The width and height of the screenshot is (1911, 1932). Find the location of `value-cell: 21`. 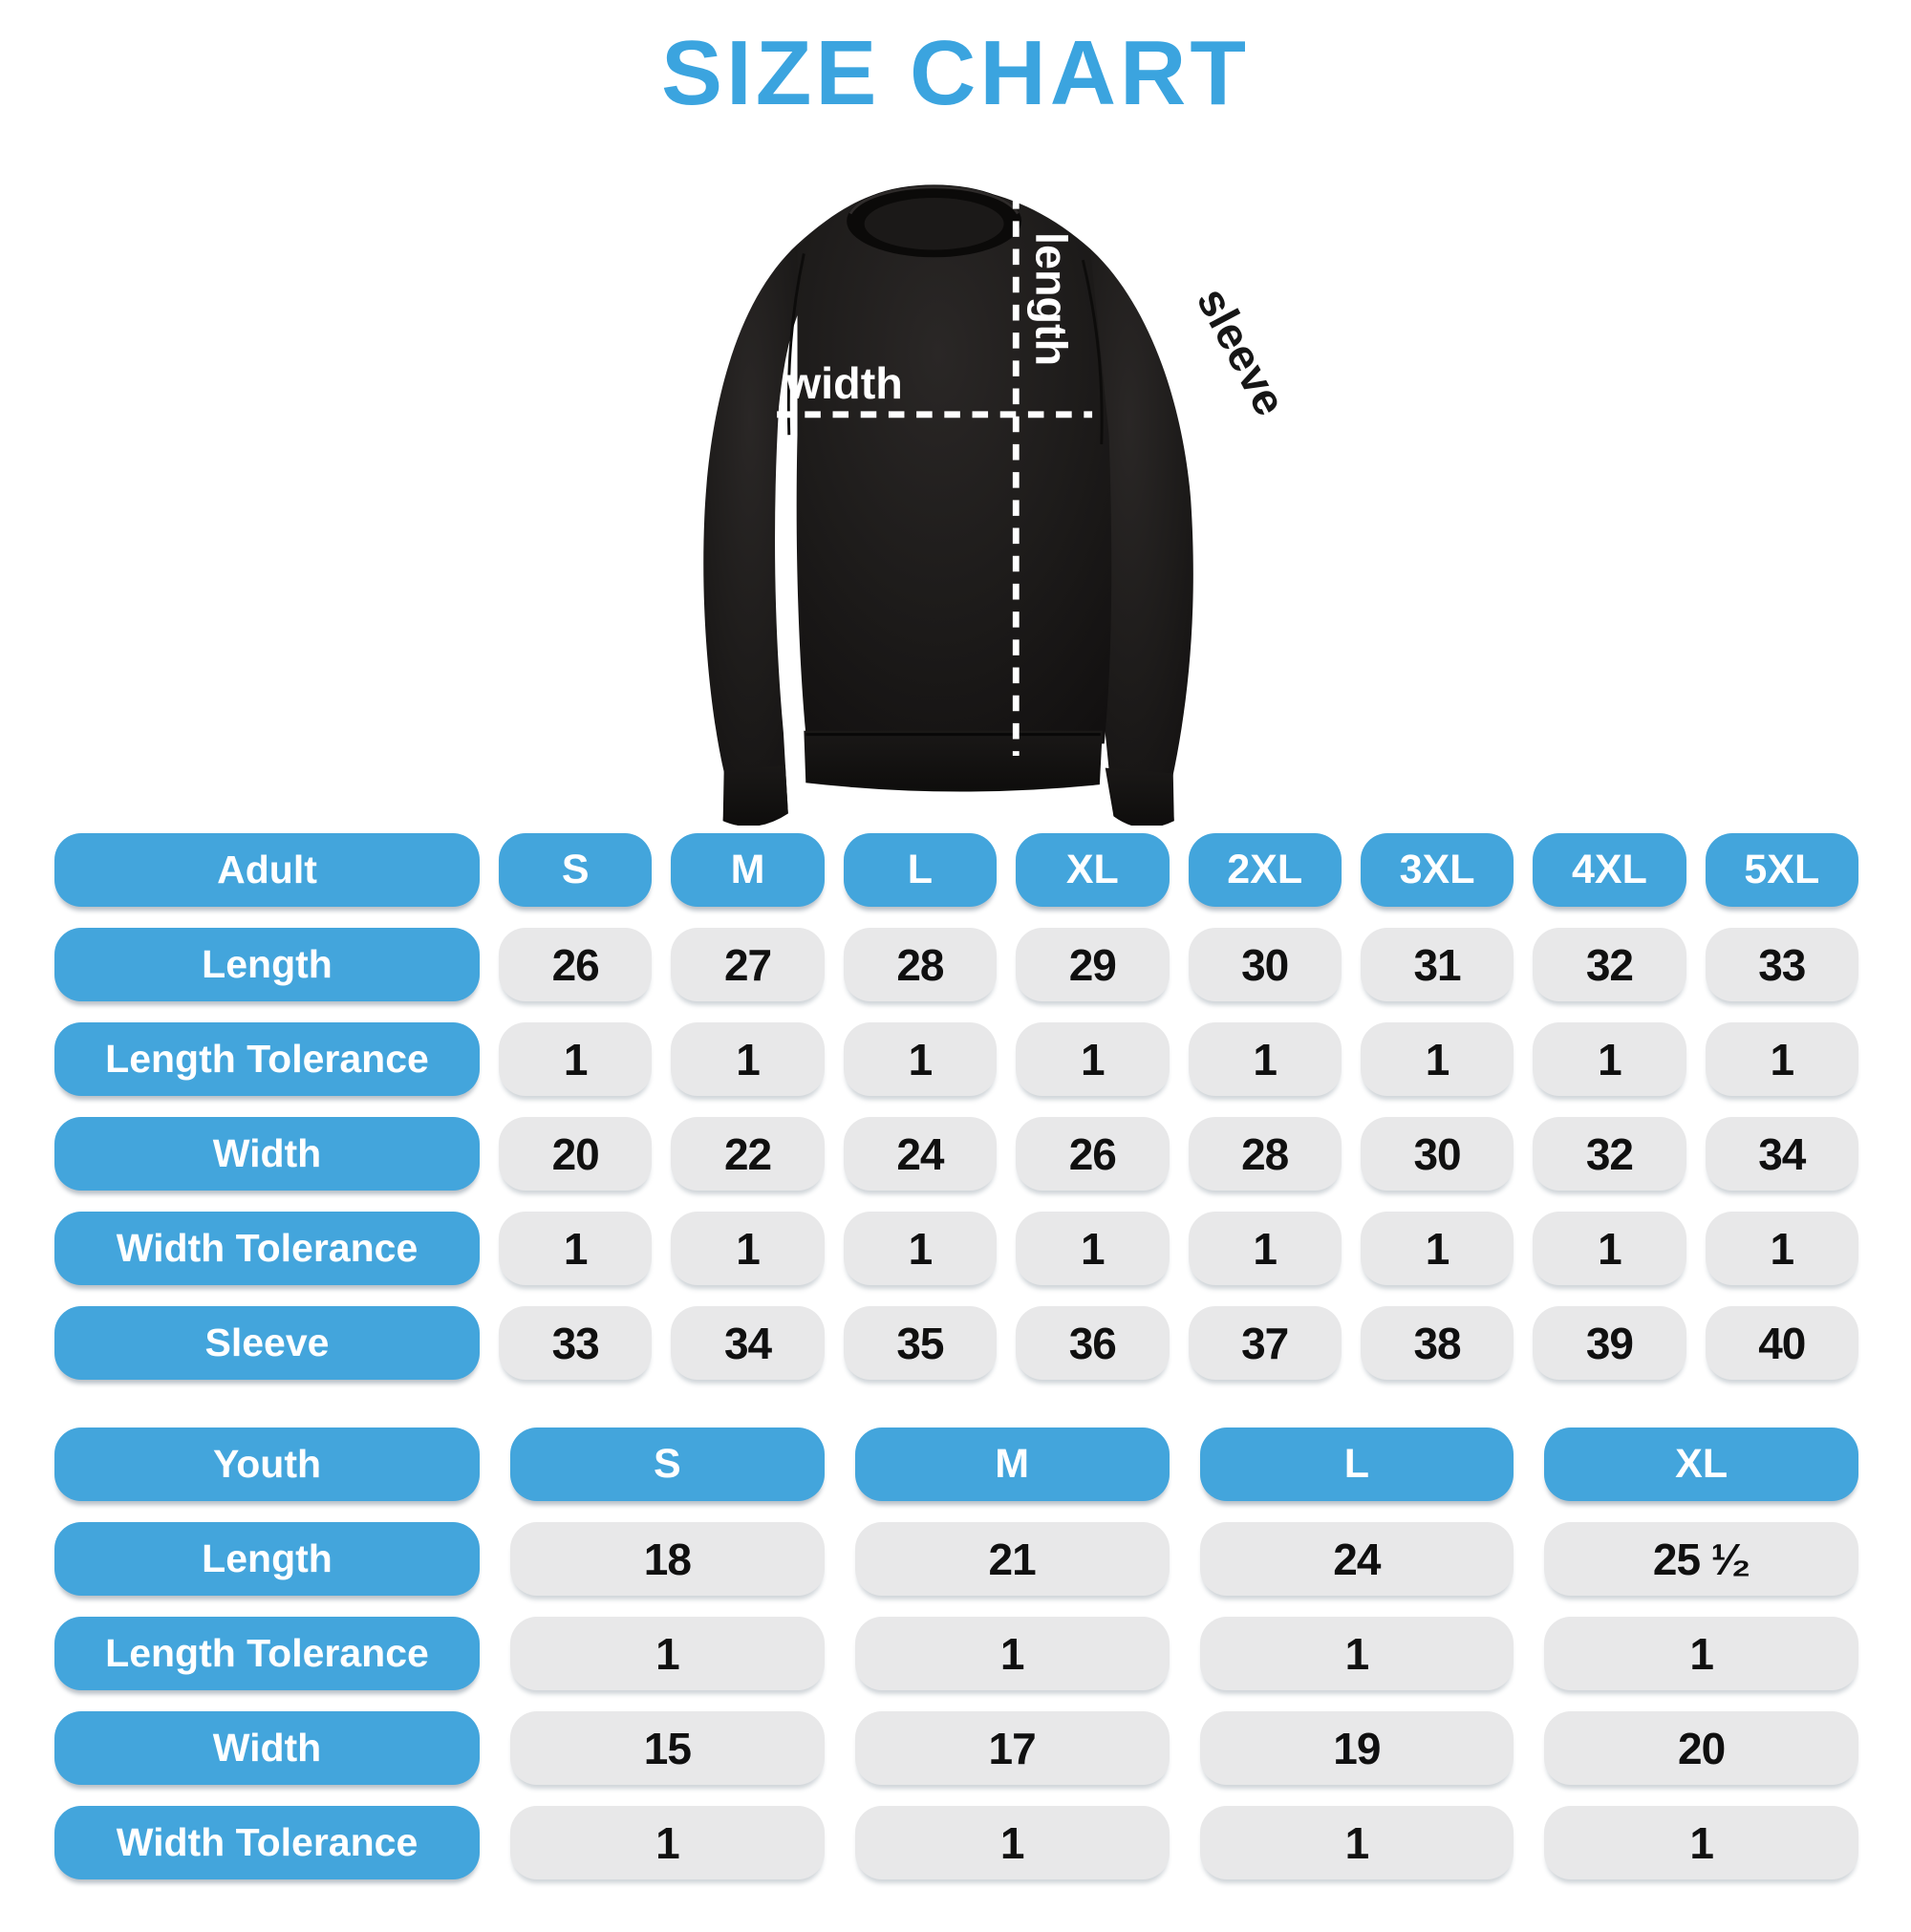

value-cell: 21 is located at coordinates (1012, 1559).